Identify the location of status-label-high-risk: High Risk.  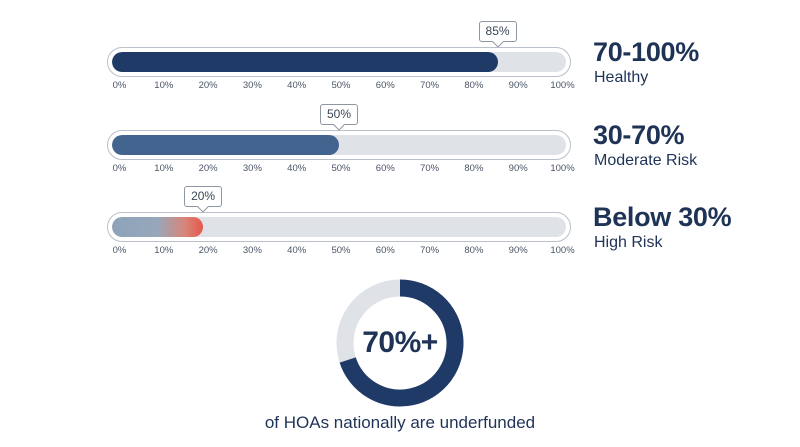
(628, 242).